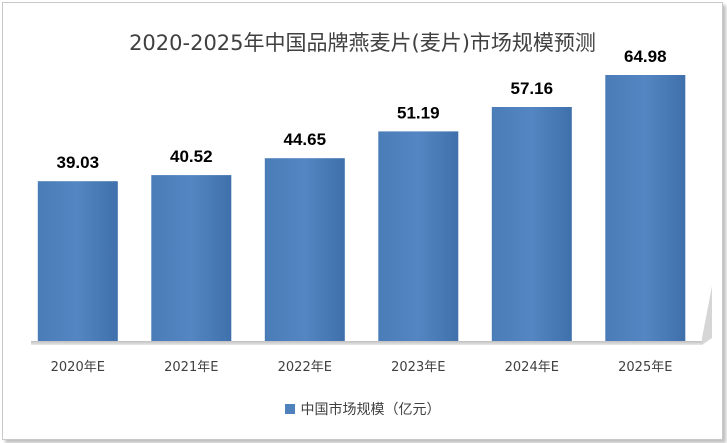 The height and width of the screenshot is (443, 727). What do you see at coordinates (532, 367) in the screenshot?
I see `x-tick-label: 2024年E` at bounding box center [532, 367].